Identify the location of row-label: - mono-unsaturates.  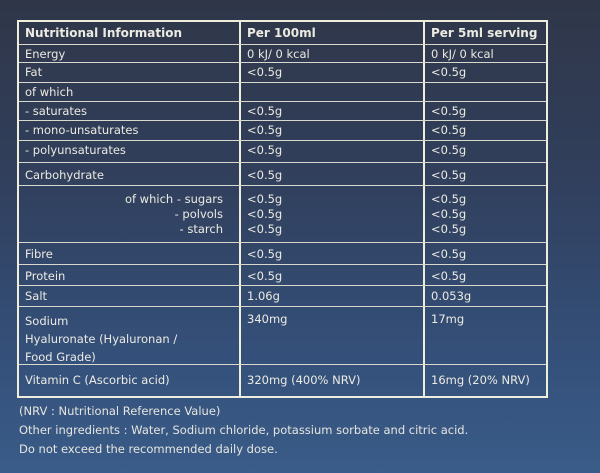
(130, 130).